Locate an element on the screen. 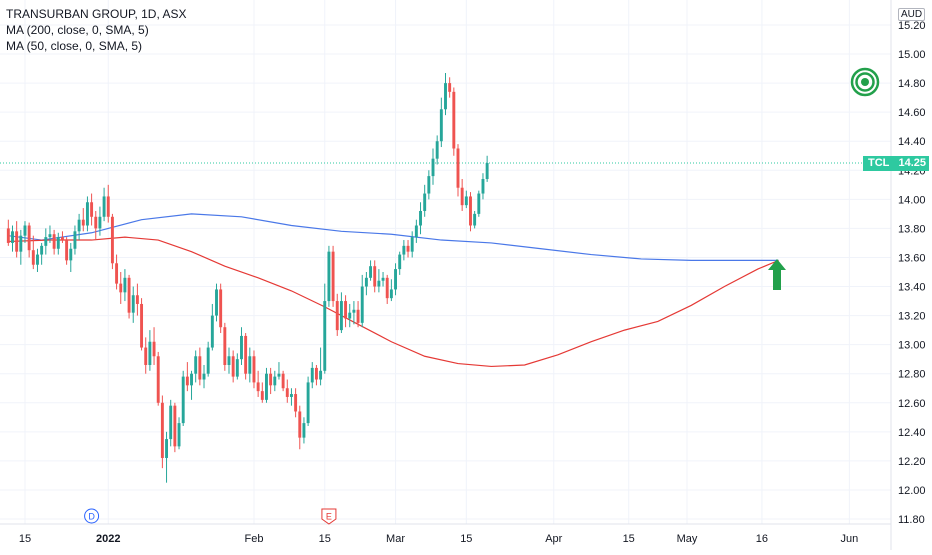  symbol-title: TRANSURBAN GROUP, 1D, ASX is located at coordinates (96, 14).